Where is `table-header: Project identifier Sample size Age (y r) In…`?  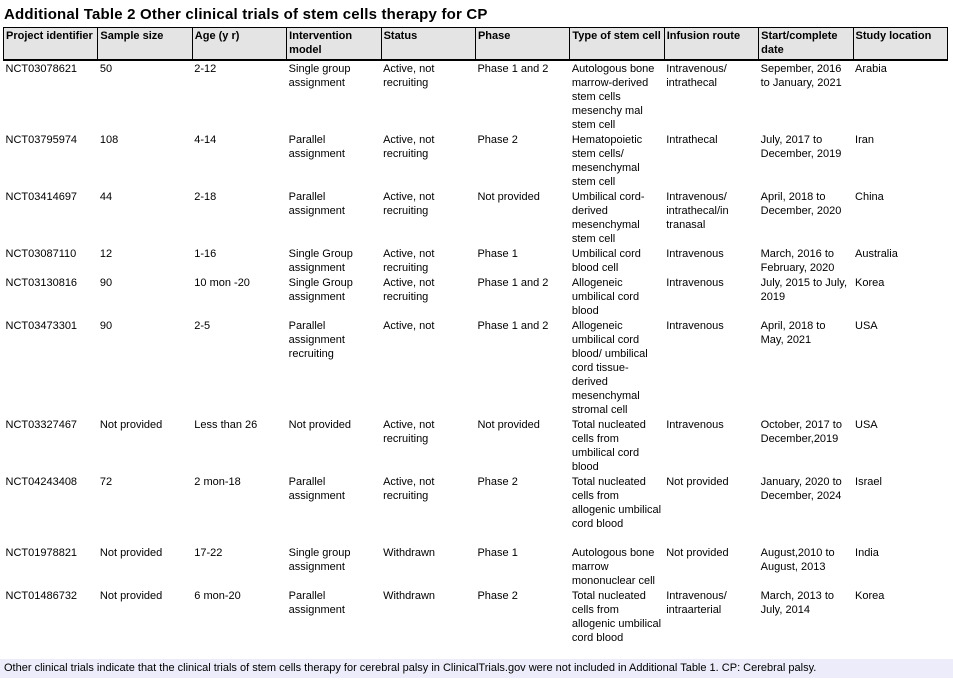 table-header: Project identifier Sample size Age (y r) In… is located at coordinates (475, 44).